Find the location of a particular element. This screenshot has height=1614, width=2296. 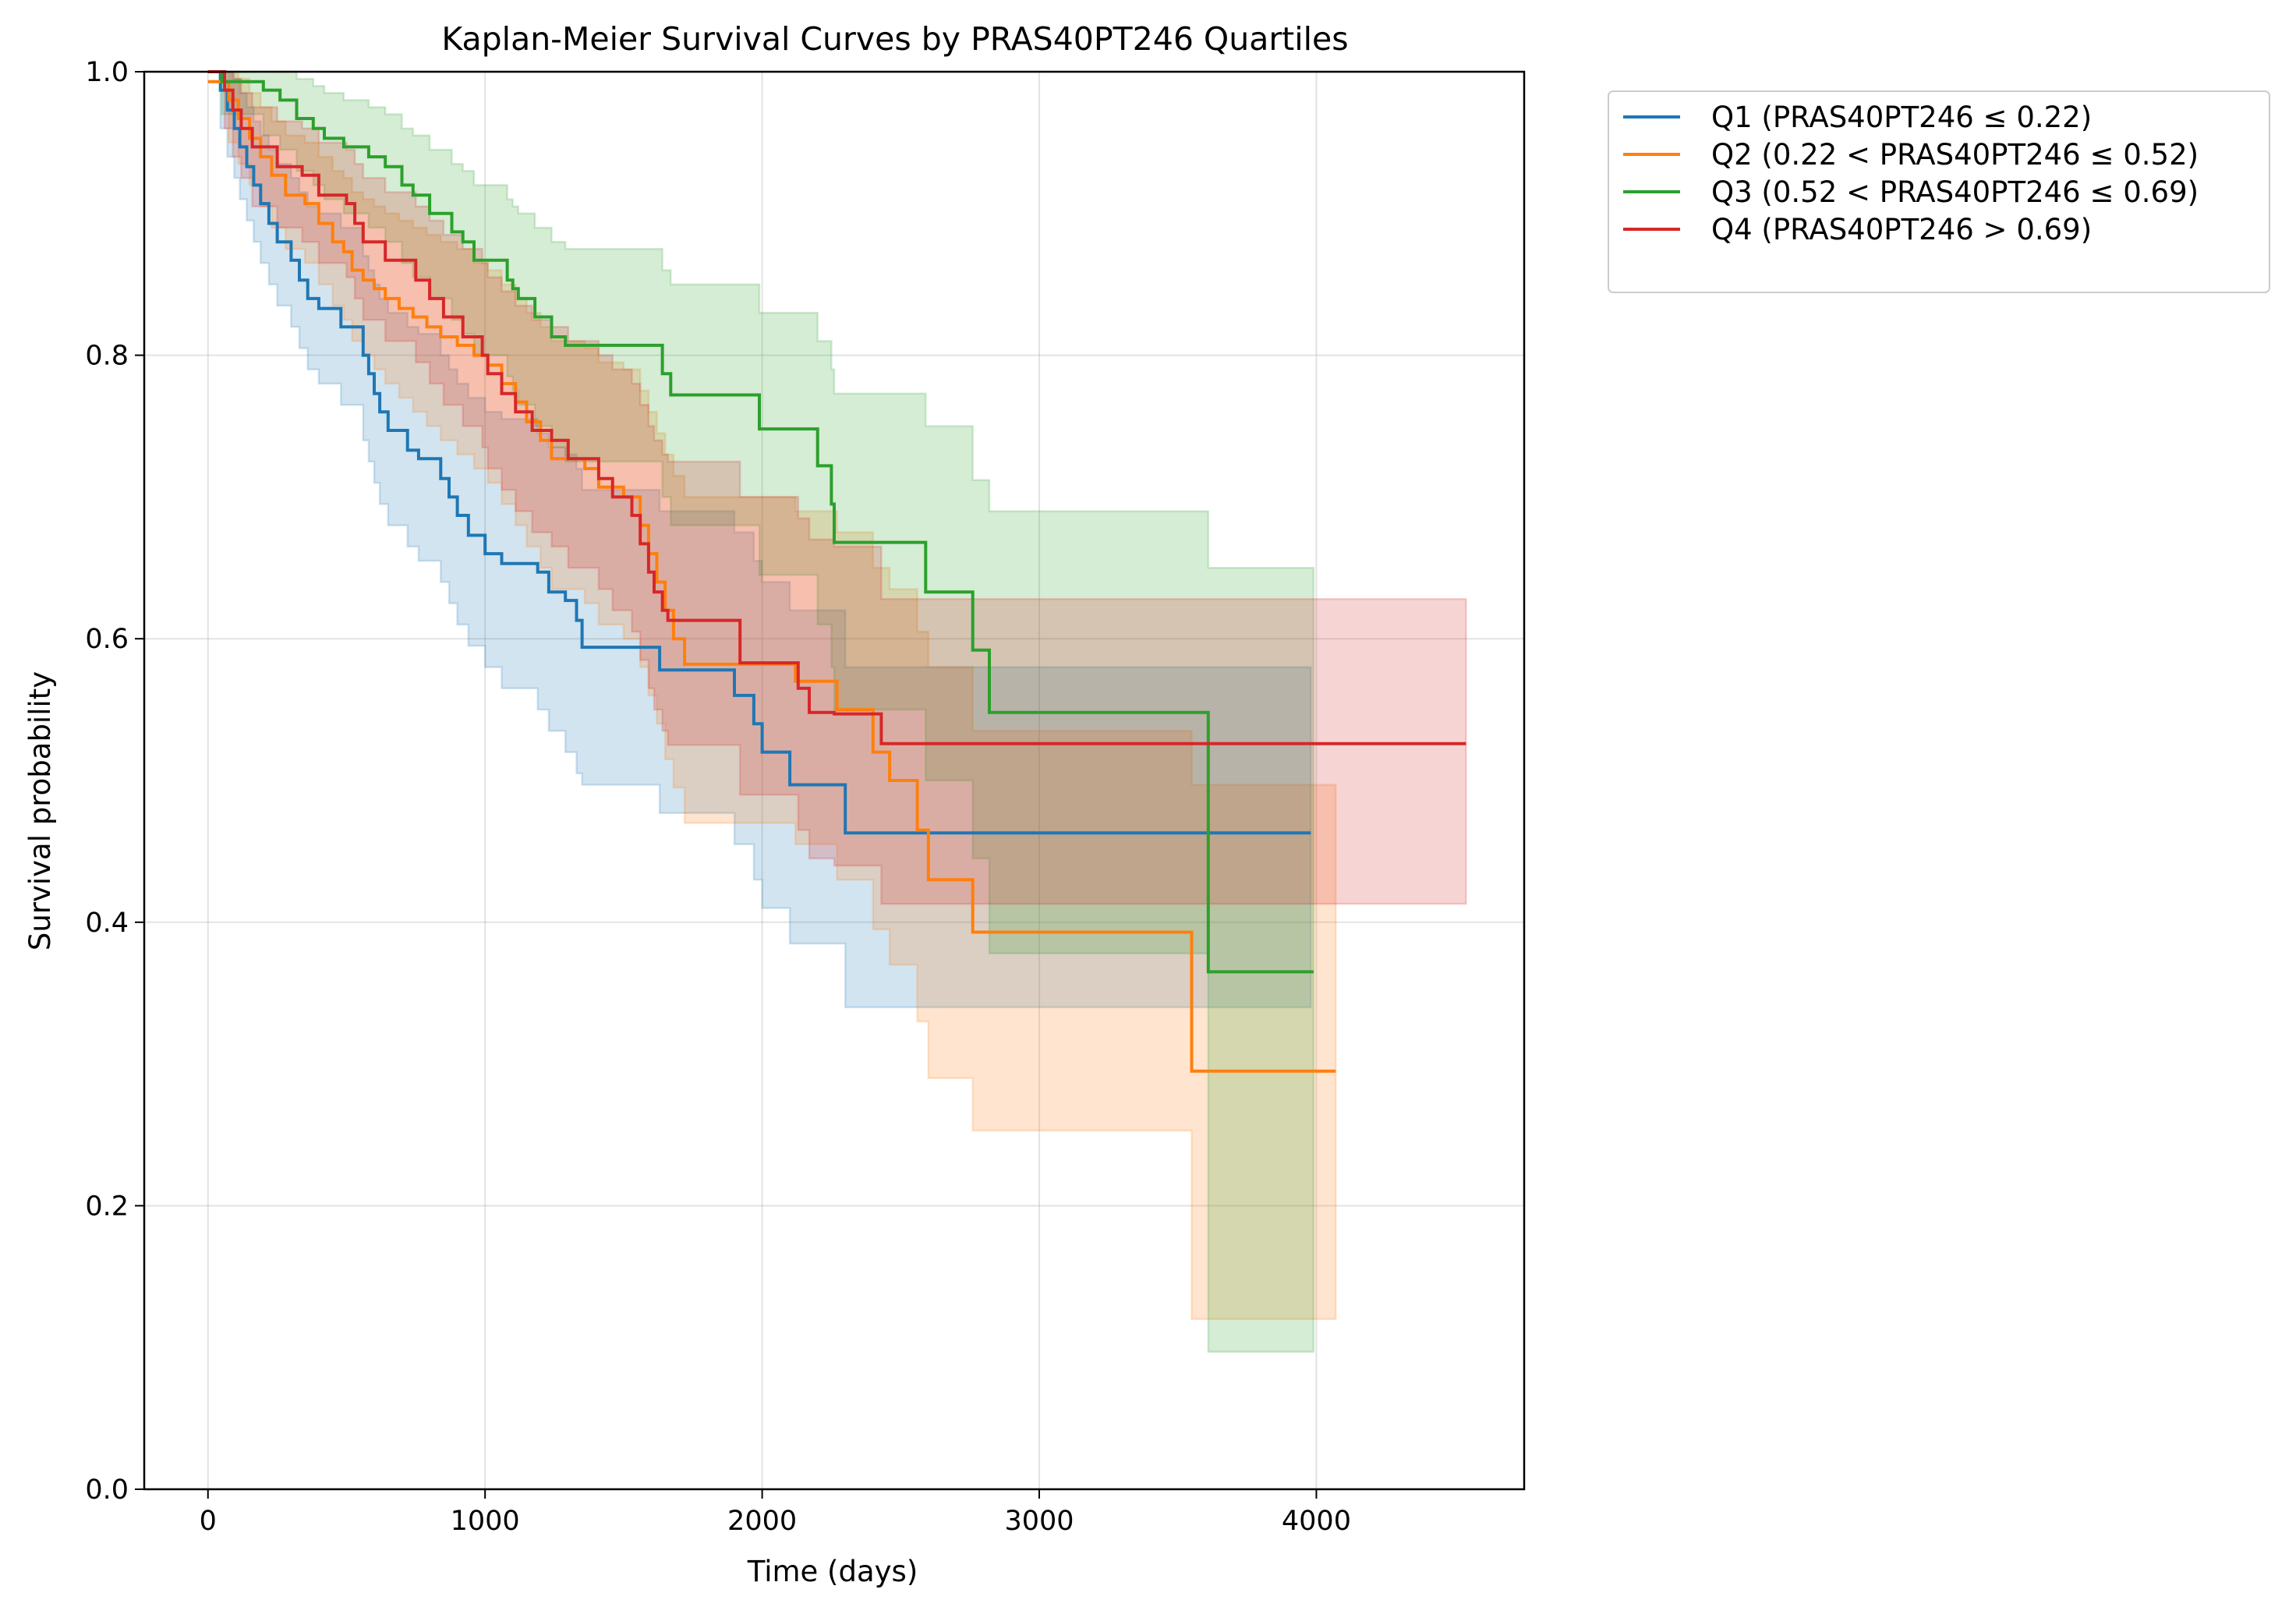

legend-label-q3: Q3 (0.52 < PRAS40PT246 ≤ 0.69) is located at coordinates (1955, 192).